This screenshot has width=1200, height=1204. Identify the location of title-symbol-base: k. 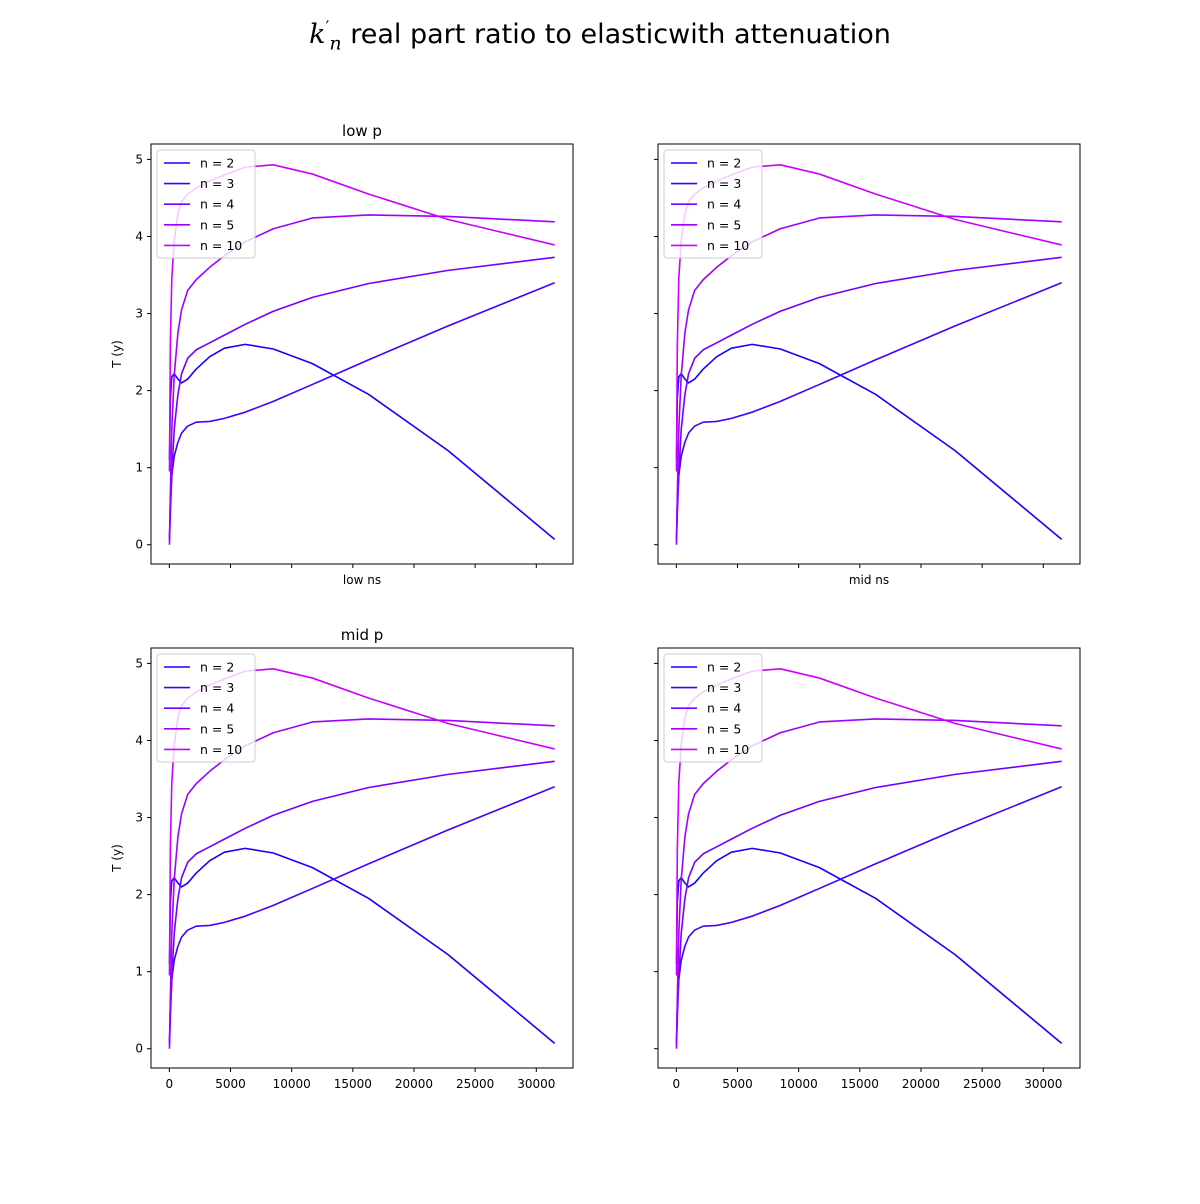
(317, 34).